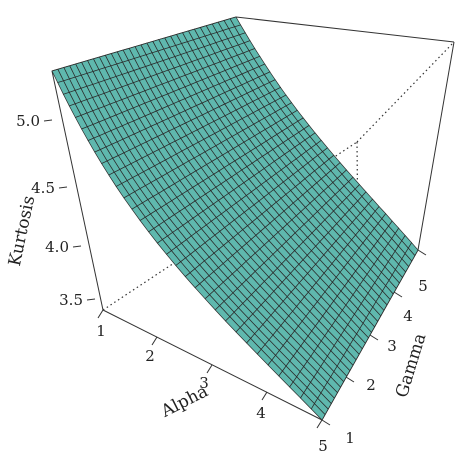  What do you see at coordinates (57, 247) in the screenshot?
I see `z-tick-label: 4.0` at bounding box center [57, 247].